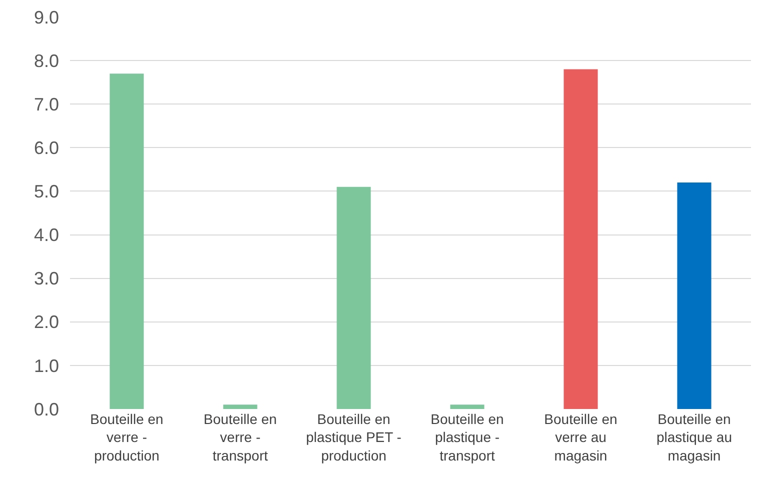 This screenshot has height=491, width=763. Describe the element at coordinates (127, 437) in the screenshot. I see `x-tick-label: Bouteille en verre - production` at that location.